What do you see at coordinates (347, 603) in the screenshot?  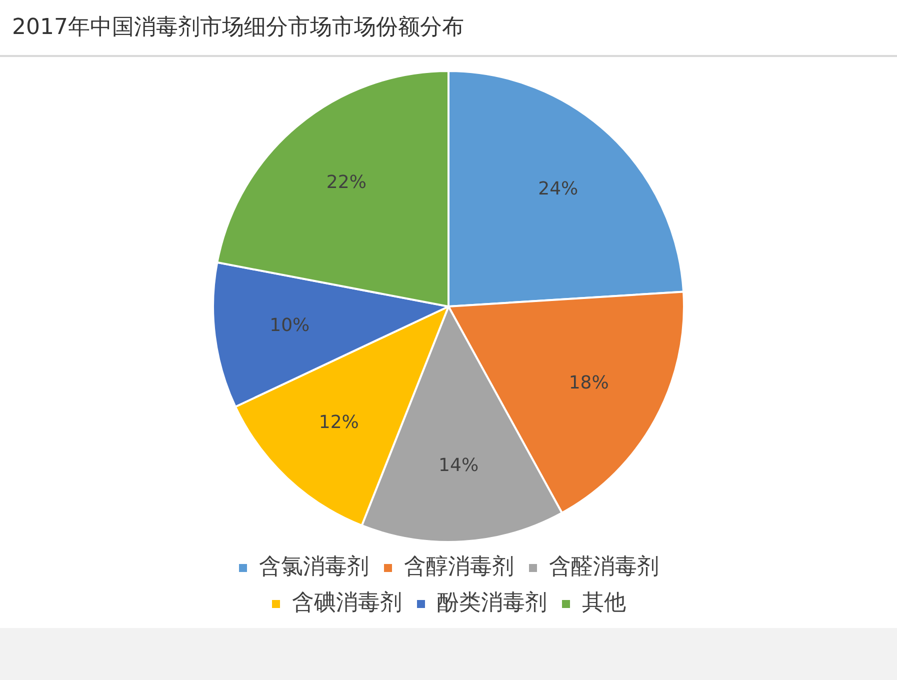 I see `legend-label: 含碘消毒剂` at bounding box center [347, 603].